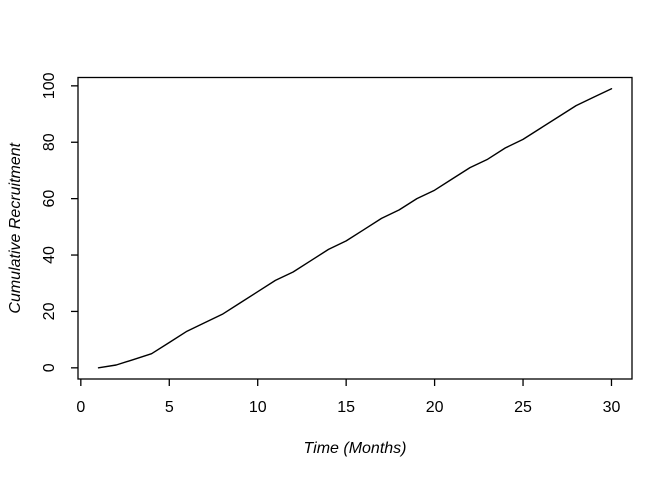 This screenshot has width=672, height=480. Describe the element at coordinates (169, 407) in the screenshot. I see `x-tick-label: 5` at that location.